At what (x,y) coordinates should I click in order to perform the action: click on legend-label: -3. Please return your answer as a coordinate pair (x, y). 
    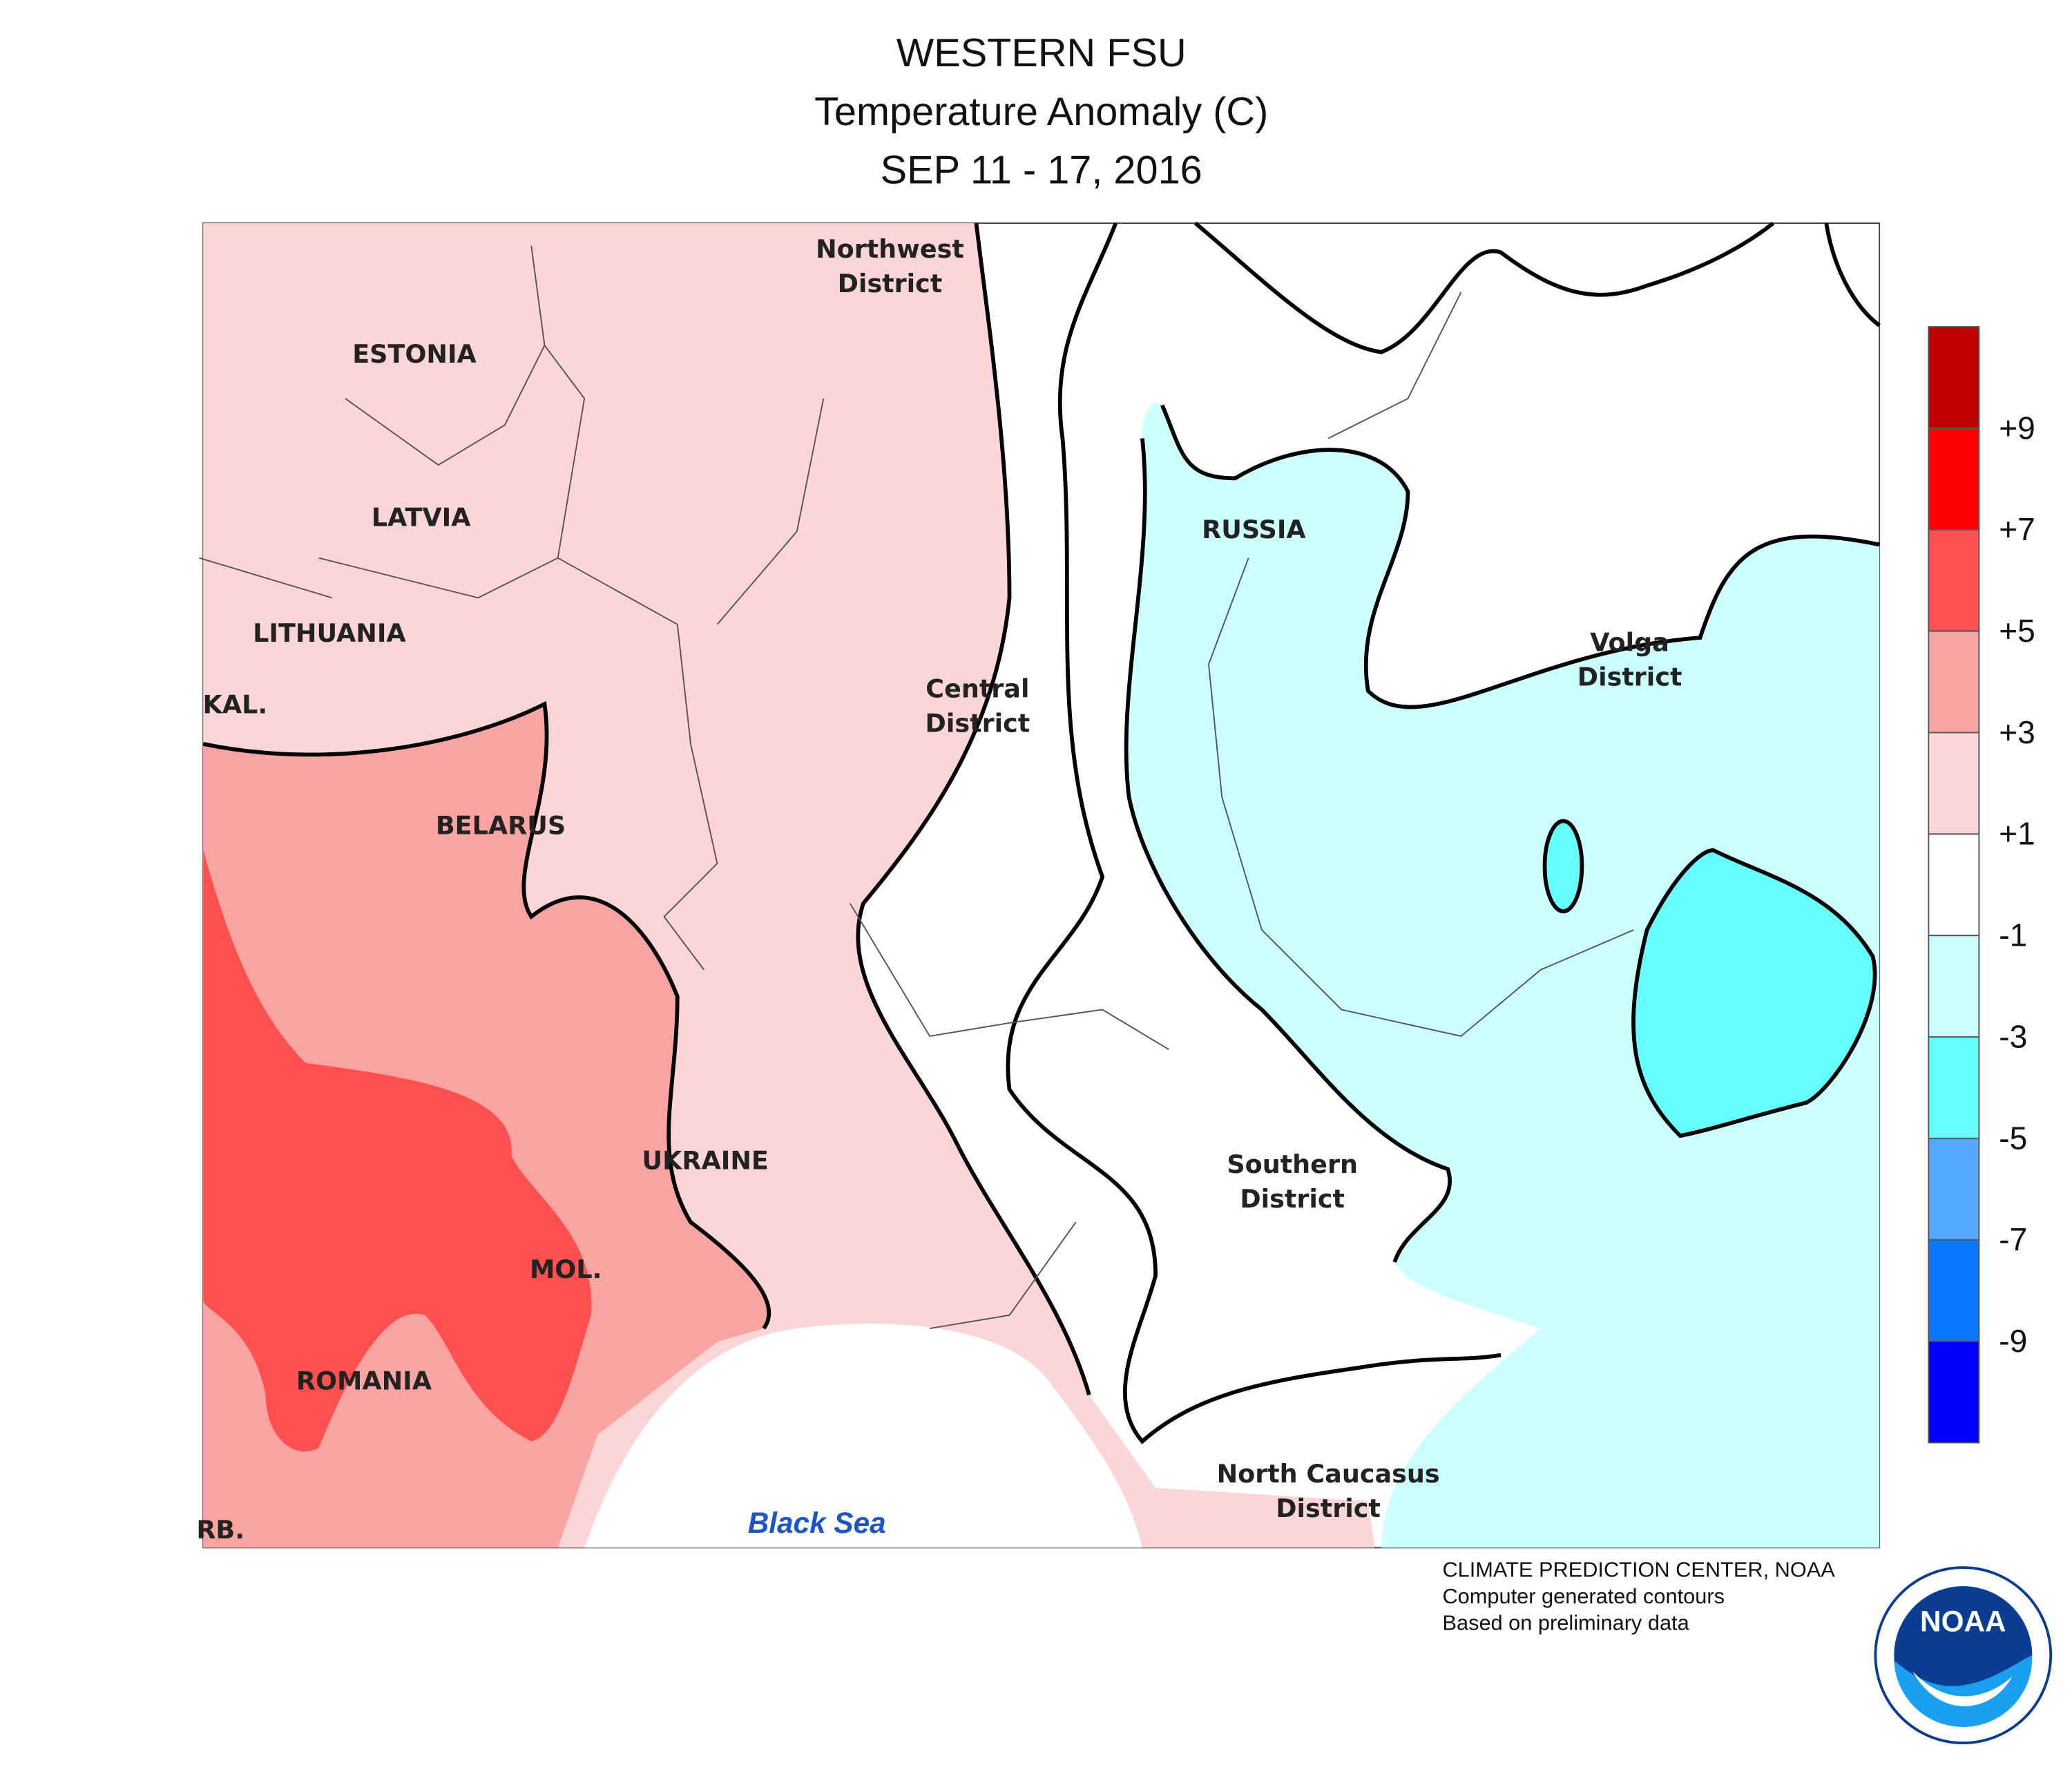
    Looking at the image, I should click on (2013, 1036).